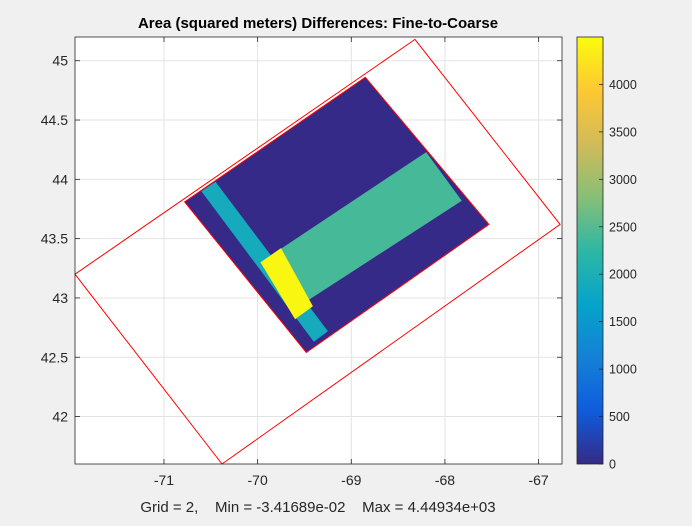 This screenshot has height=526, width=692. Describe the element at coordinates (623, 370) in the screenshot. I see `colorbar-tick-label: 1000` at that location.